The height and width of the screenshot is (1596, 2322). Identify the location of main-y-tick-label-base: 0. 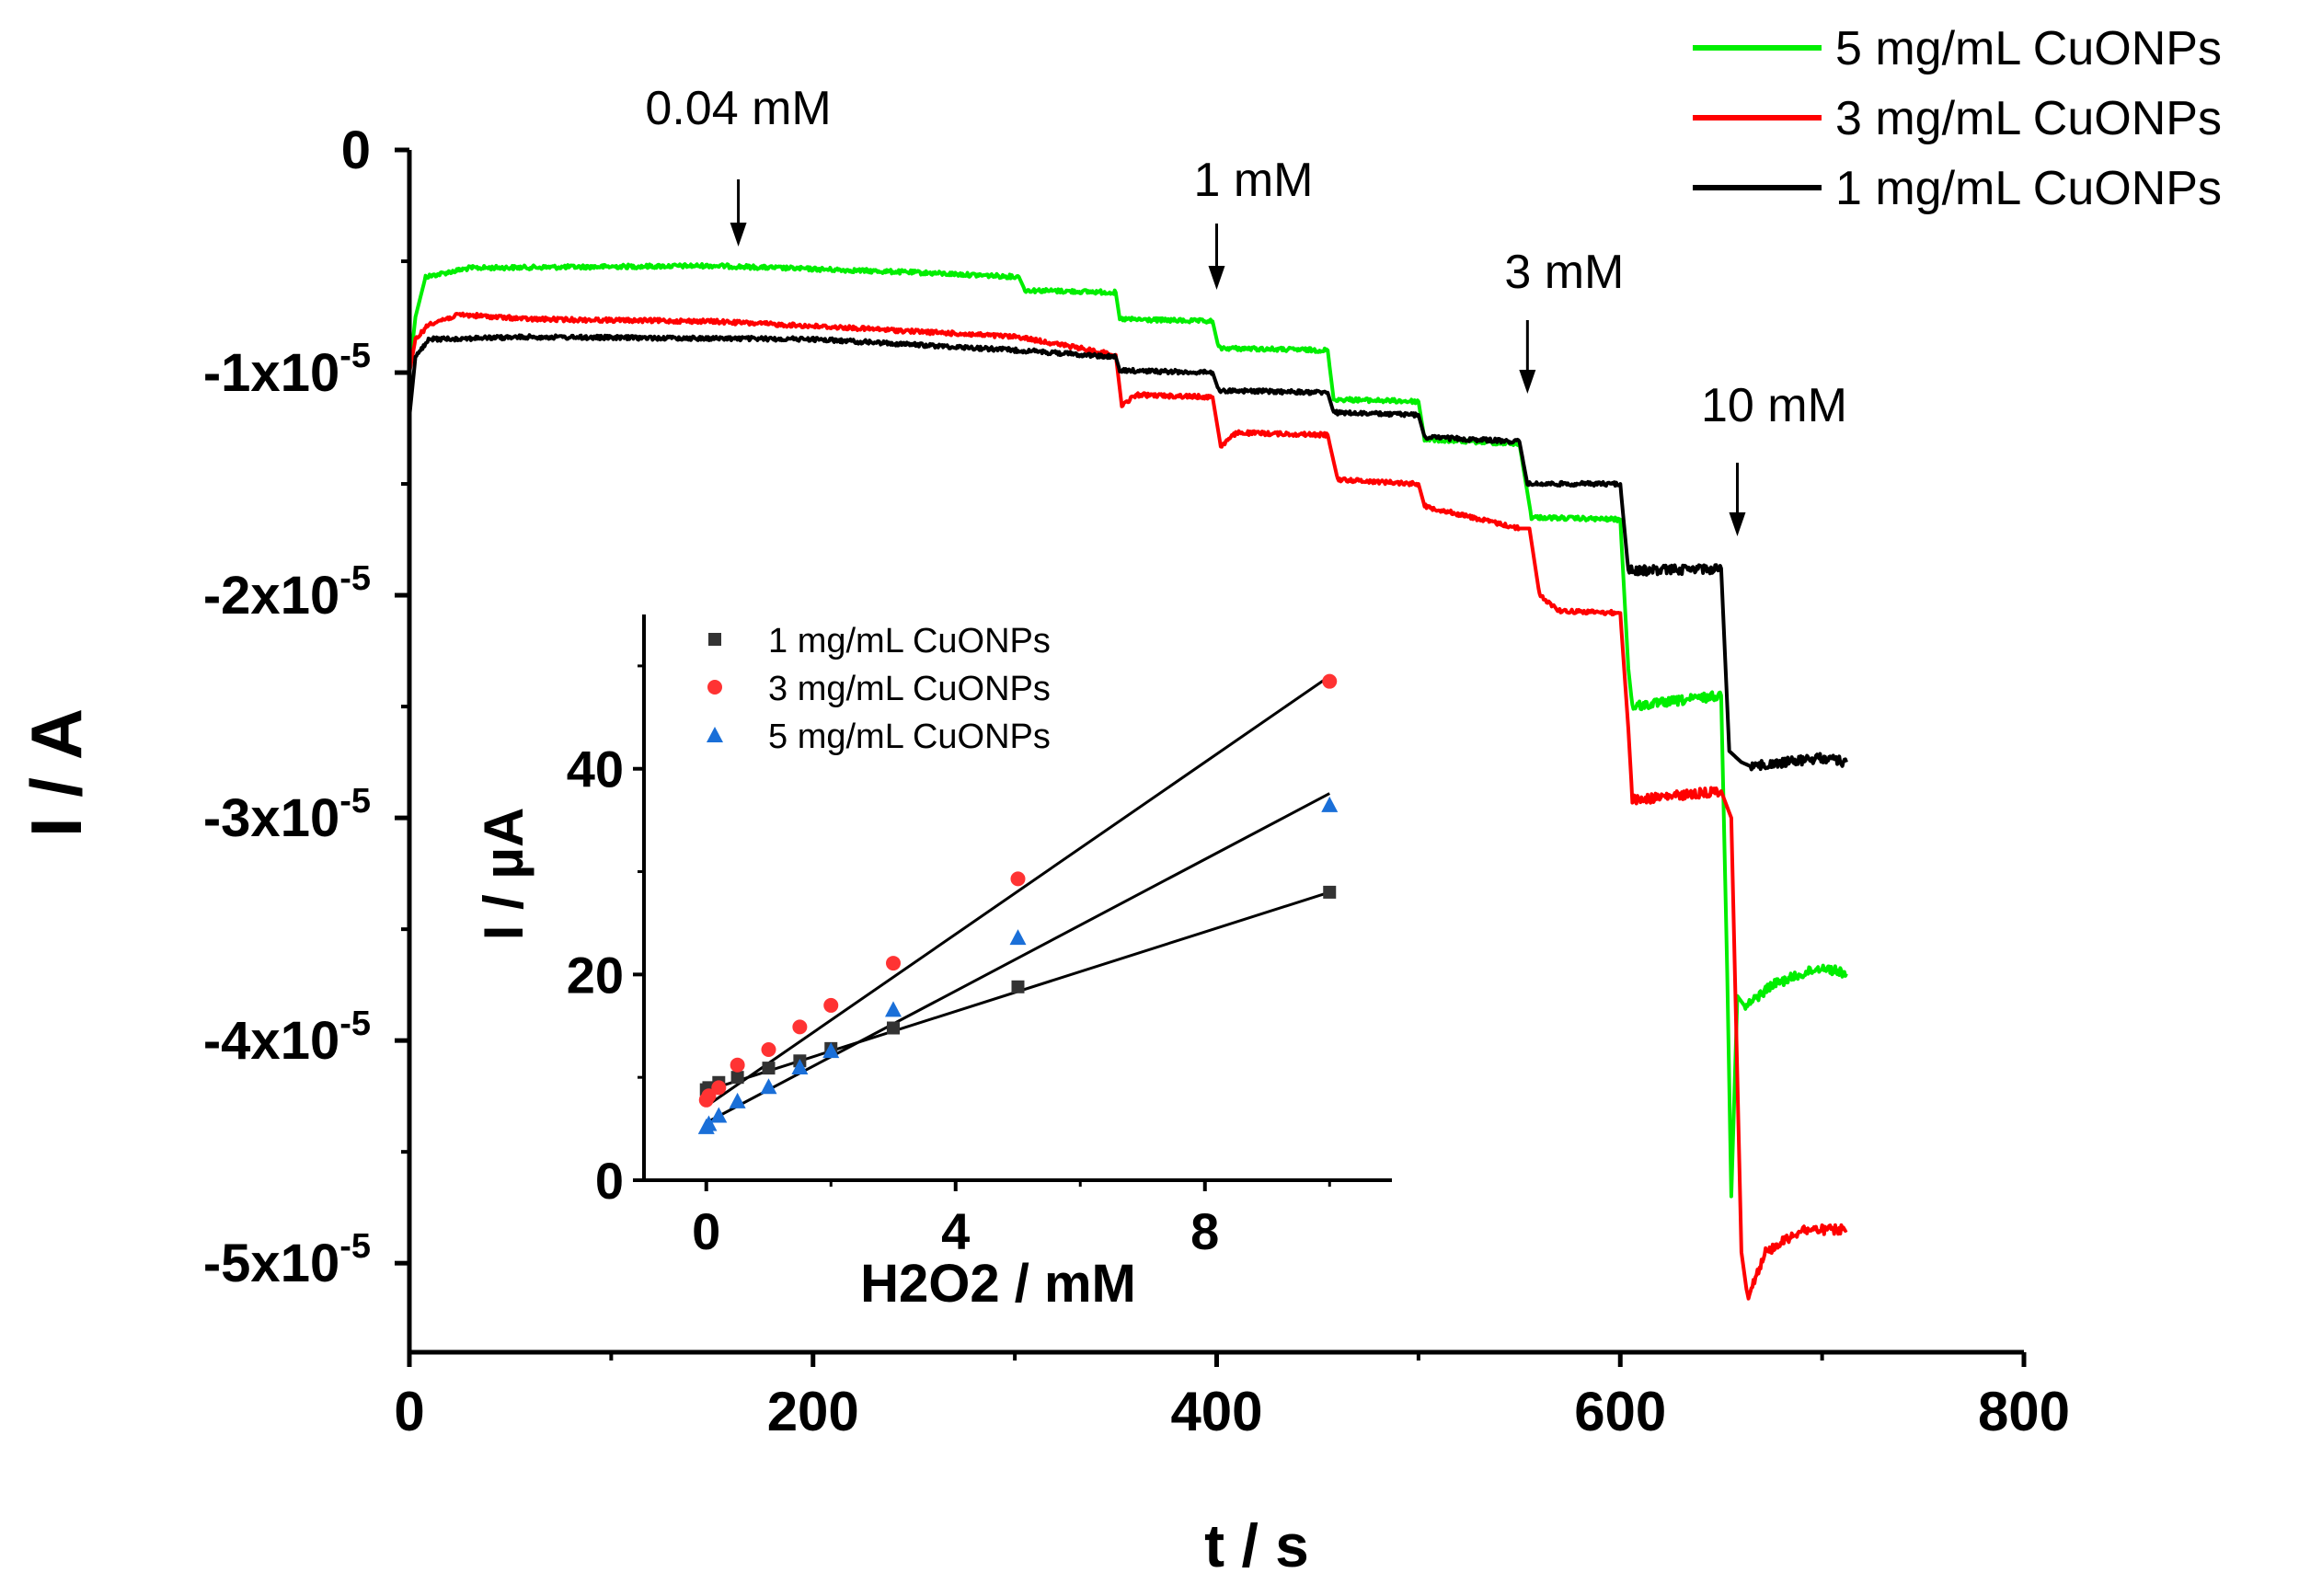
(356, 150).